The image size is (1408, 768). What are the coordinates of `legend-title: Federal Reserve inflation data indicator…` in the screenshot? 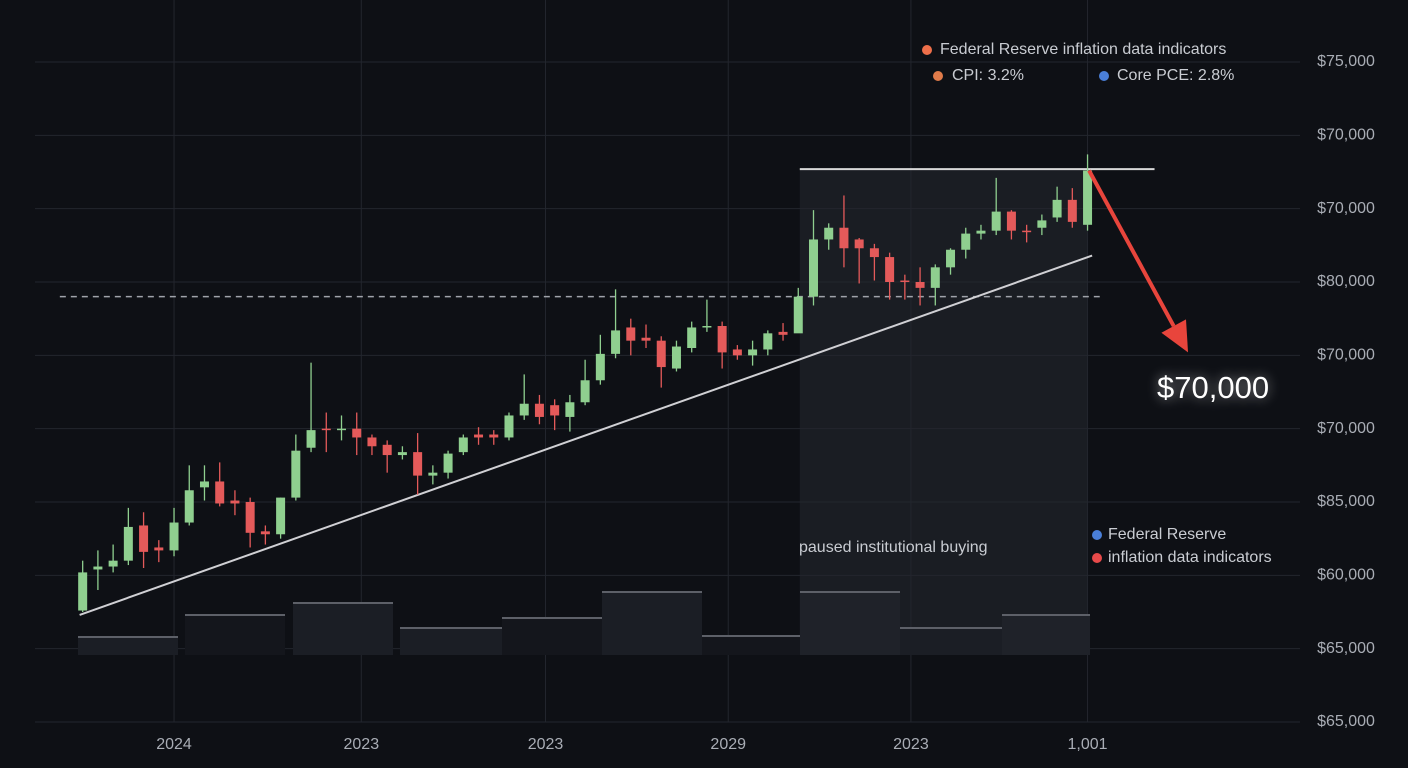 It's located at (1083, 49).